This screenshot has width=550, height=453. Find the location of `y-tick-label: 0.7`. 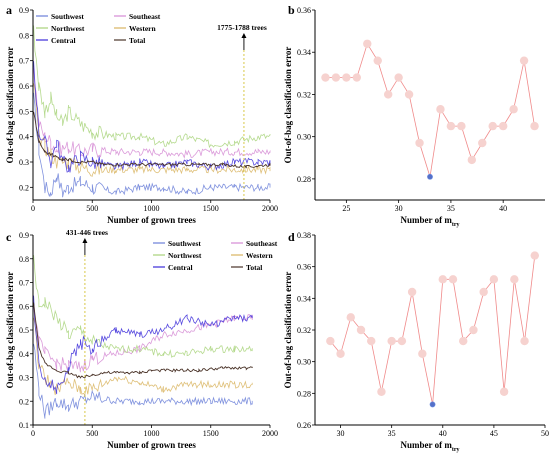

y-tick-label: 0.7 is located at coordinates (24, 61).